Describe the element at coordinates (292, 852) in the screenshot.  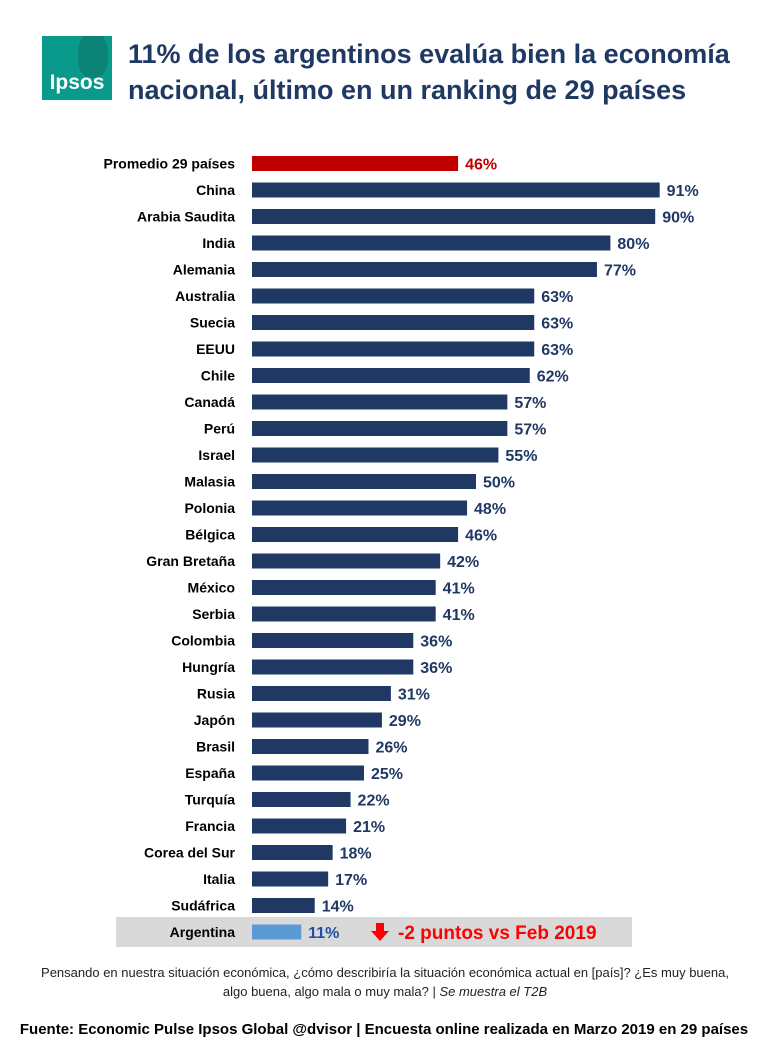
I see `bar-corea-del-sur` at that location.